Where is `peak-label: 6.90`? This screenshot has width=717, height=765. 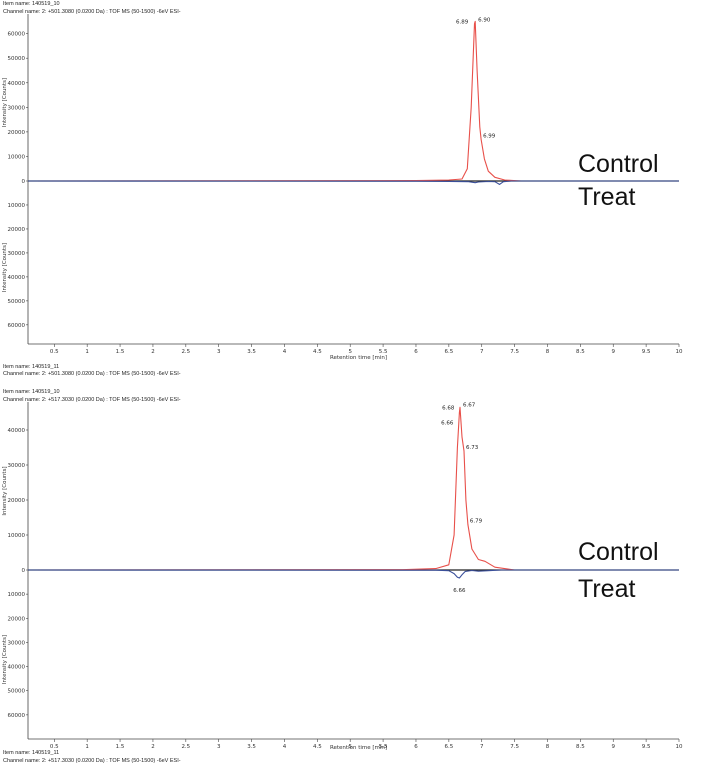 peak-label: 6.90 is located at coordinates (484, 20).